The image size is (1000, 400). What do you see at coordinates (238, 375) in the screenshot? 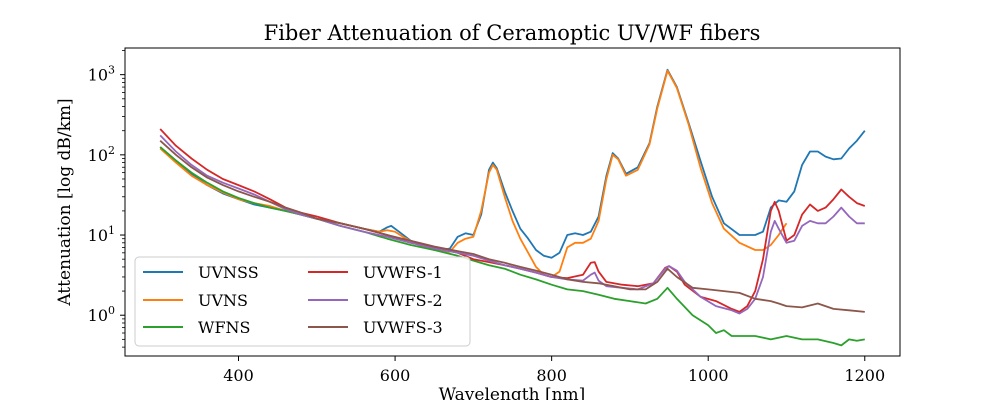
I see `x-tick-label: 400` at bounding box center [238, 375].